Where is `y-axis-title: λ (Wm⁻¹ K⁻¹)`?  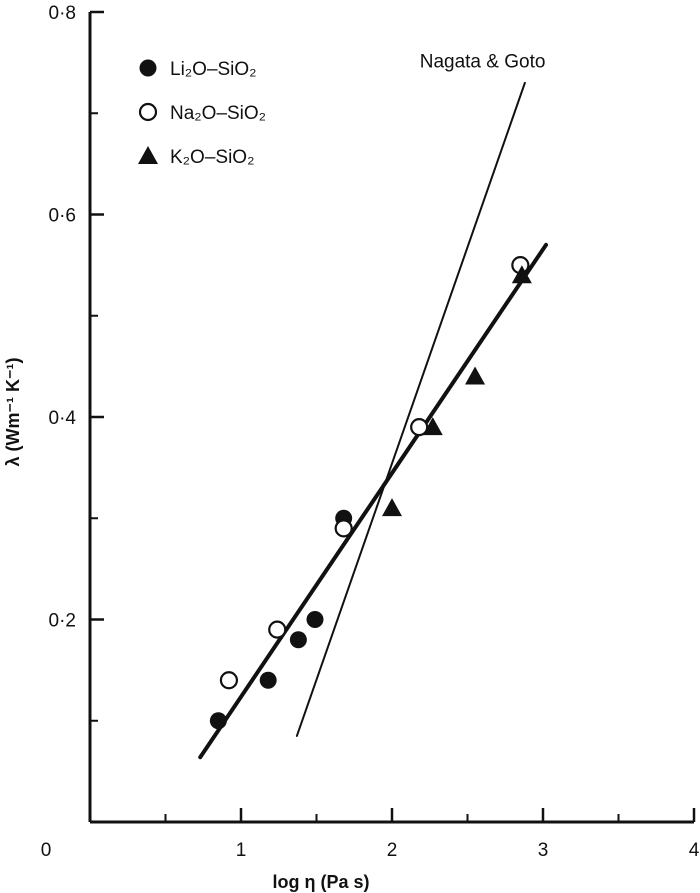 y-axis-title: λ (Wm⁻¹ K⁻¹) is located at coordinates (13, 412).